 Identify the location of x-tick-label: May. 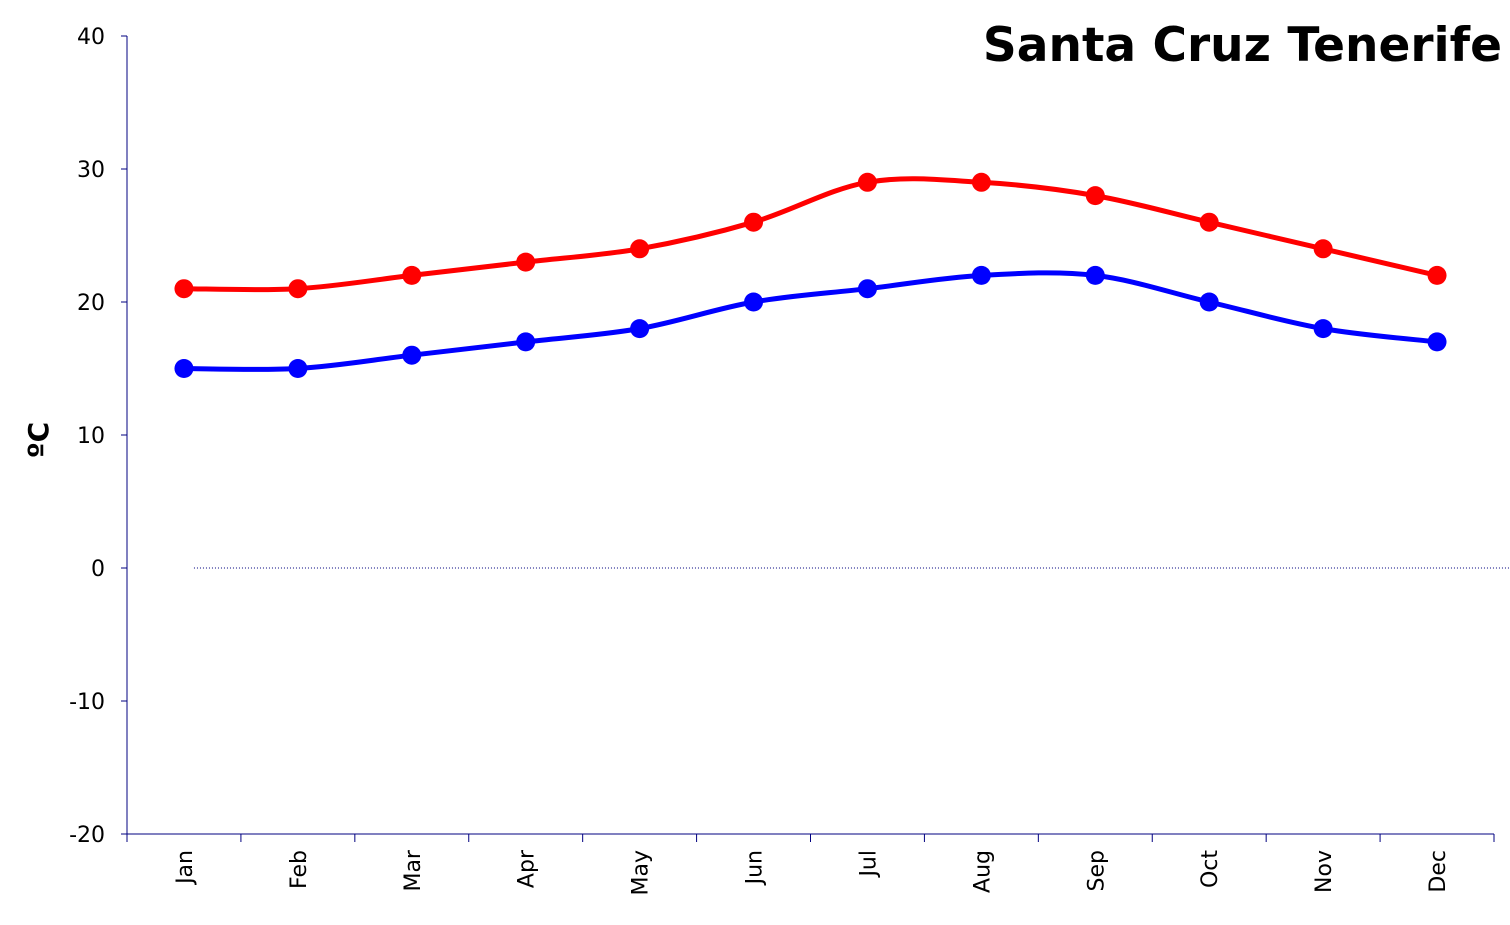
(641, 872).